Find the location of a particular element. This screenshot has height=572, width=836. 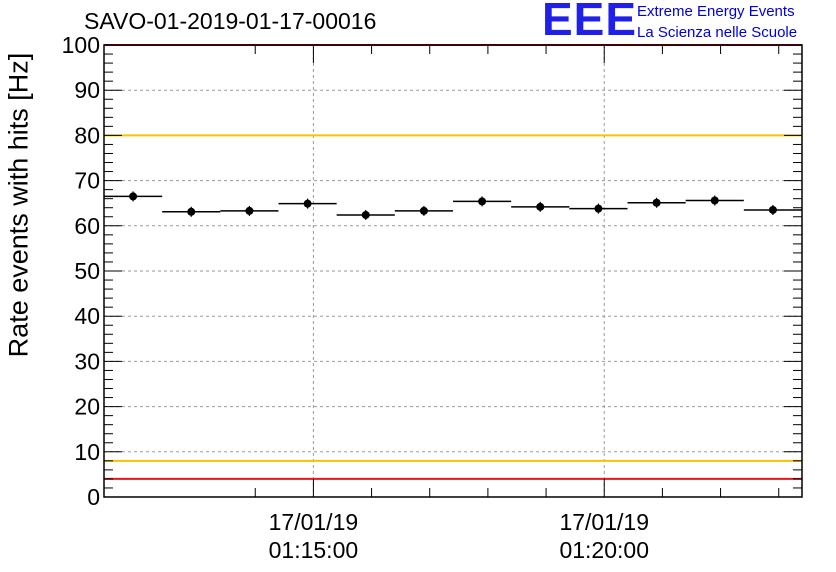

y-tick-label: 90 is located at coordinates (87, 90).